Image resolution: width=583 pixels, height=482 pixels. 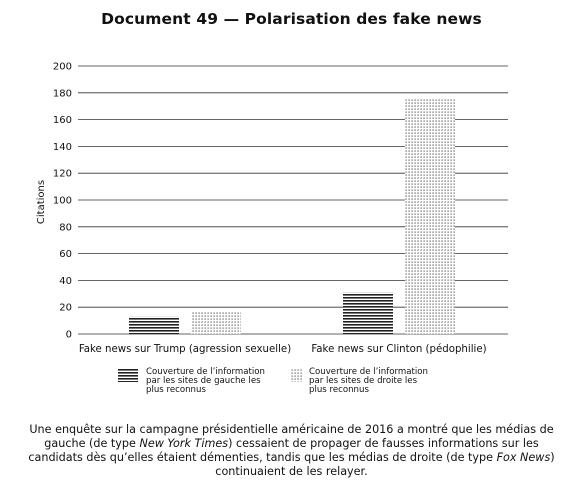 What do you see at coordinates (385, 464) in the screenshot?
I see `caption-part3: ) continuaient de les relayer.` at bounding box center [385, 464].